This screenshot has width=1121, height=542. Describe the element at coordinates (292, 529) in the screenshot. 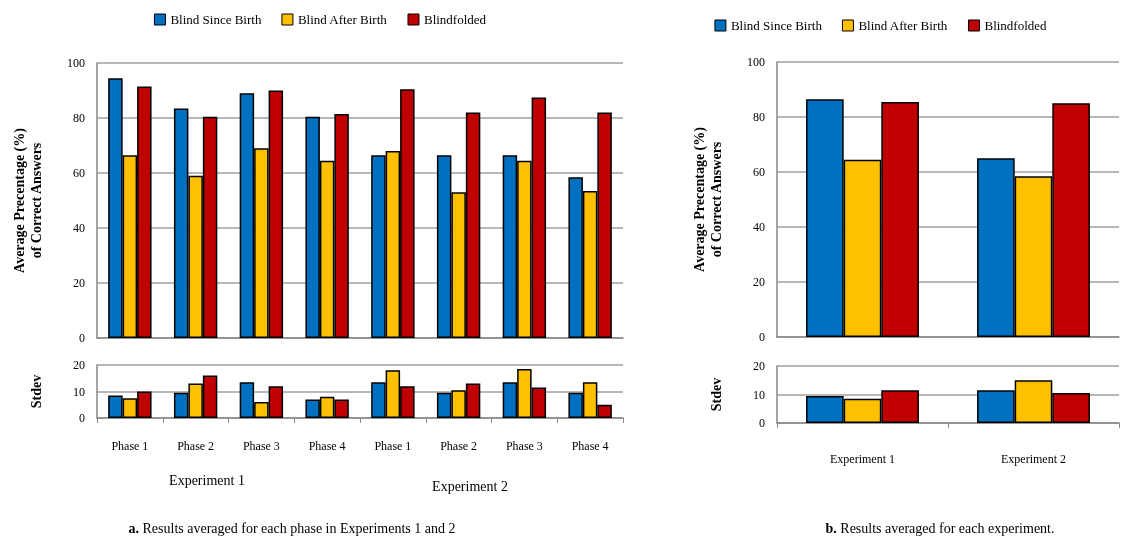

I see `text: a. Results averaged for each phase in Experiments 1 and 2` at that location.